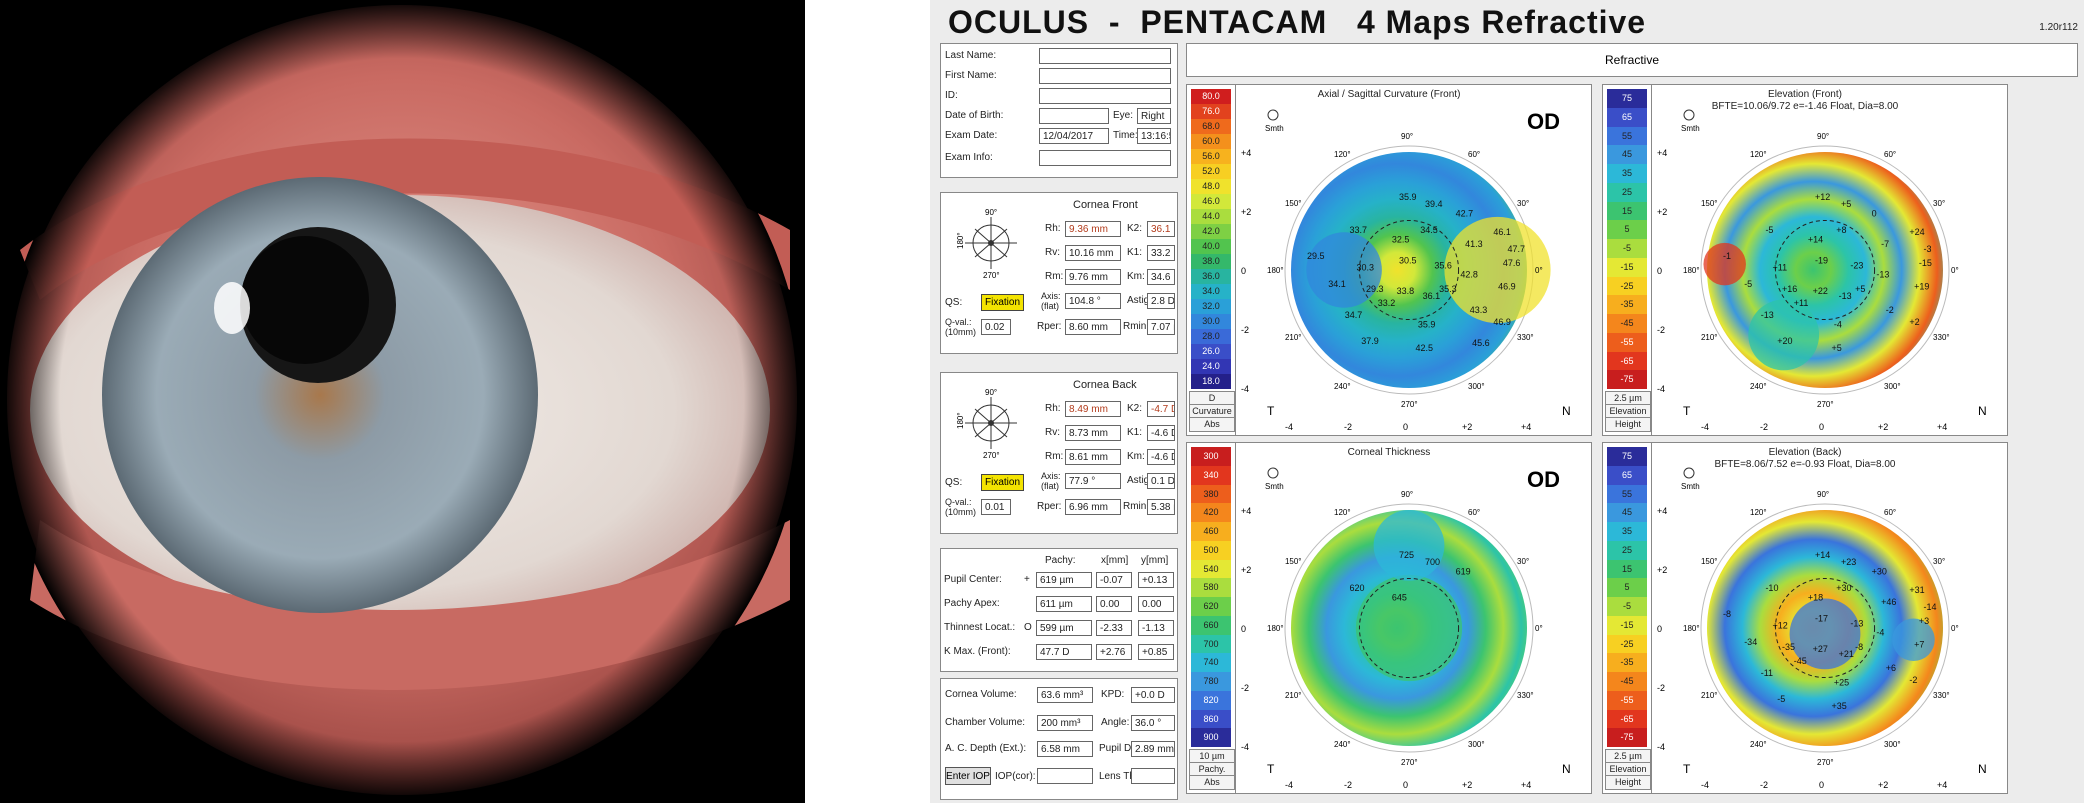 The width and height of the screenshot is (2084, 803). What do you see at coordinates (981, 694) in the screenshot?
I see `cornea-volume-label: Cornea Volume:` at bounding box center [981, 694].